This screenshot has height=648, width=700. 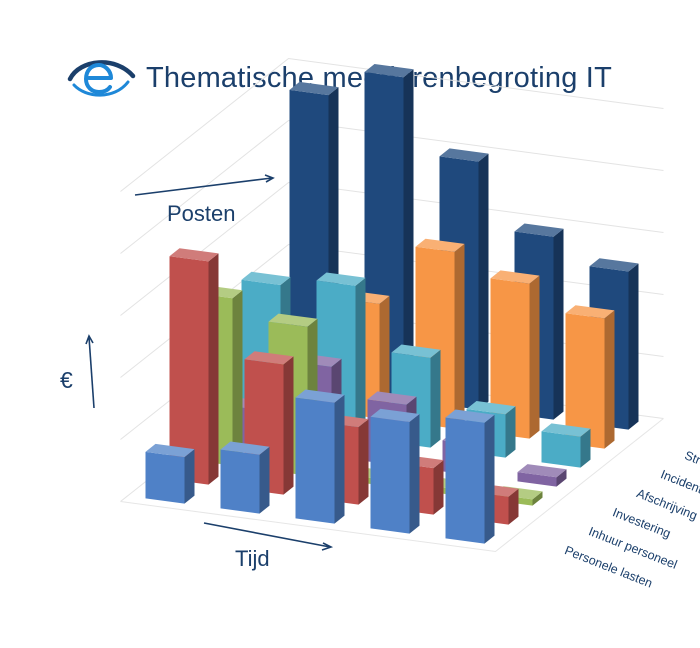 I want to click on tijd-axis-arrow, so click(x=267, y=535).